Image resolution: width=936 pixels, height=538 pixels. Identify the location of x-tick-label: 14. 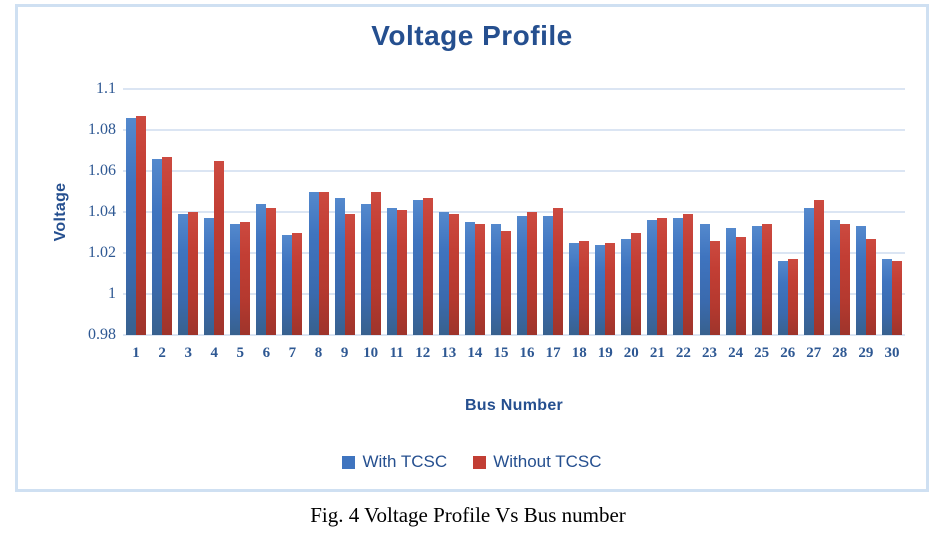
(475, 353).